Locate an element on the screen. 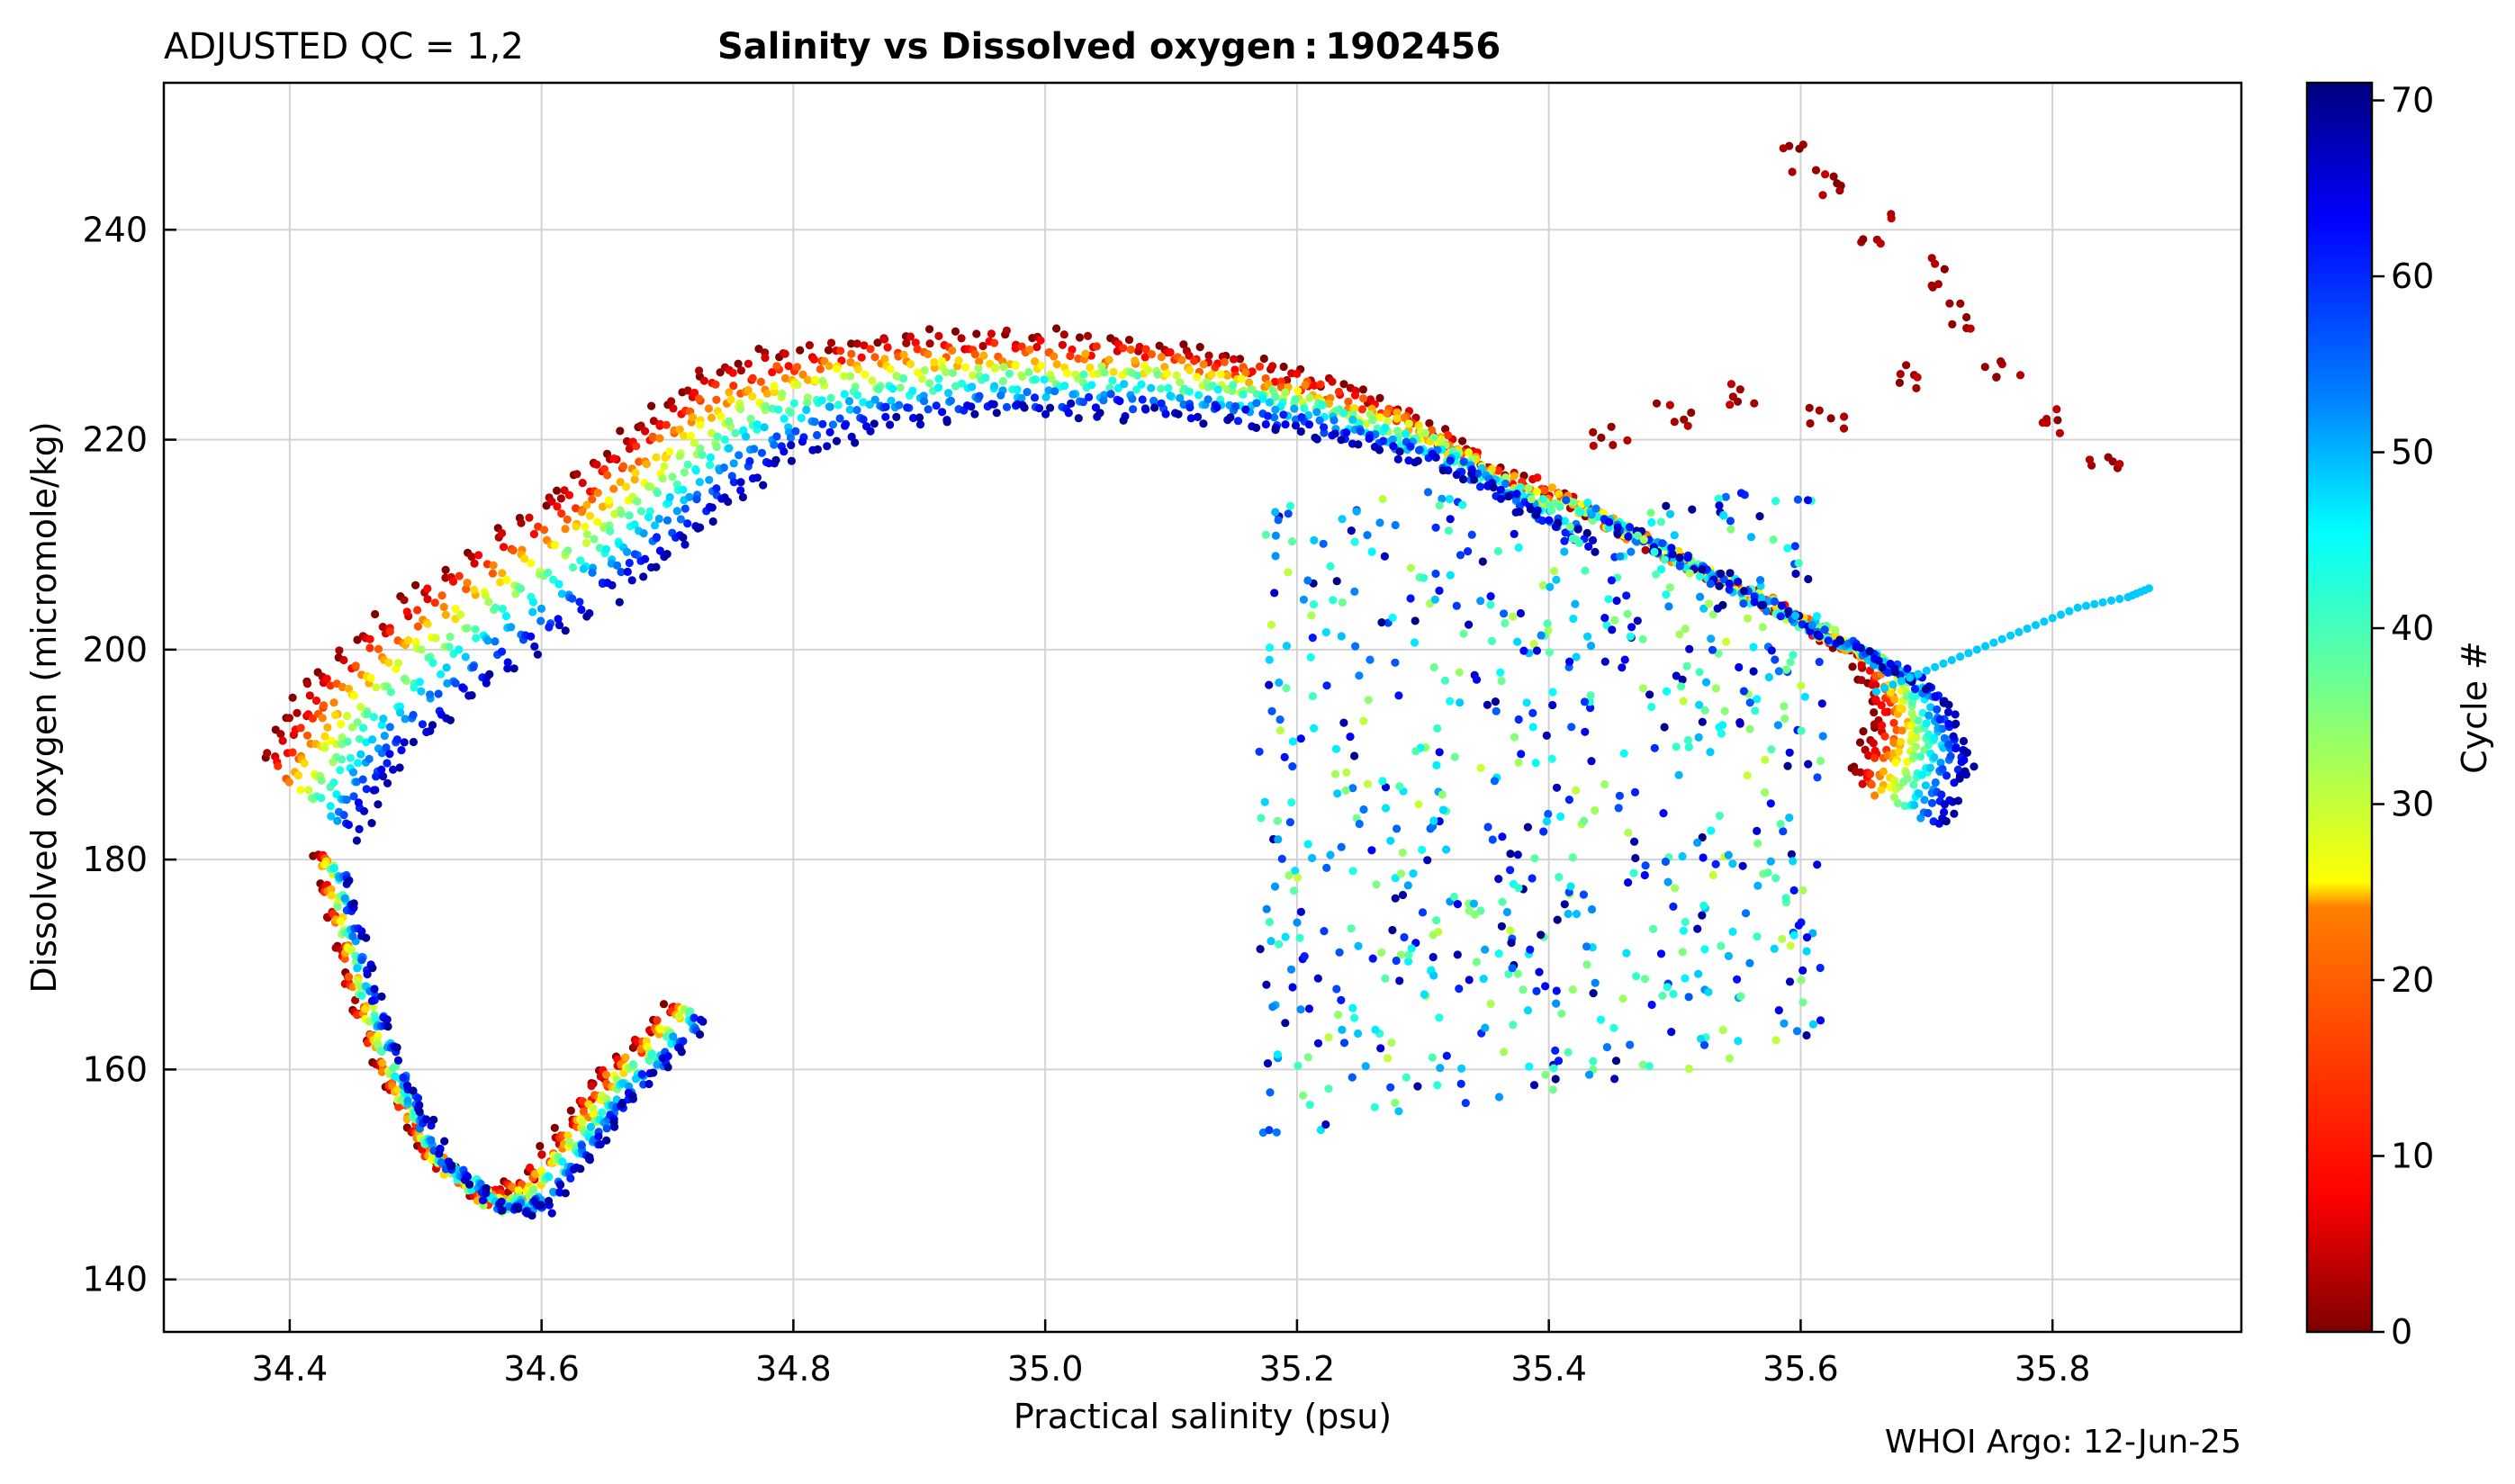  chart-title: Salinity vs Dissolved oxygen : 1902456 is located at coordinates (1109, 46).